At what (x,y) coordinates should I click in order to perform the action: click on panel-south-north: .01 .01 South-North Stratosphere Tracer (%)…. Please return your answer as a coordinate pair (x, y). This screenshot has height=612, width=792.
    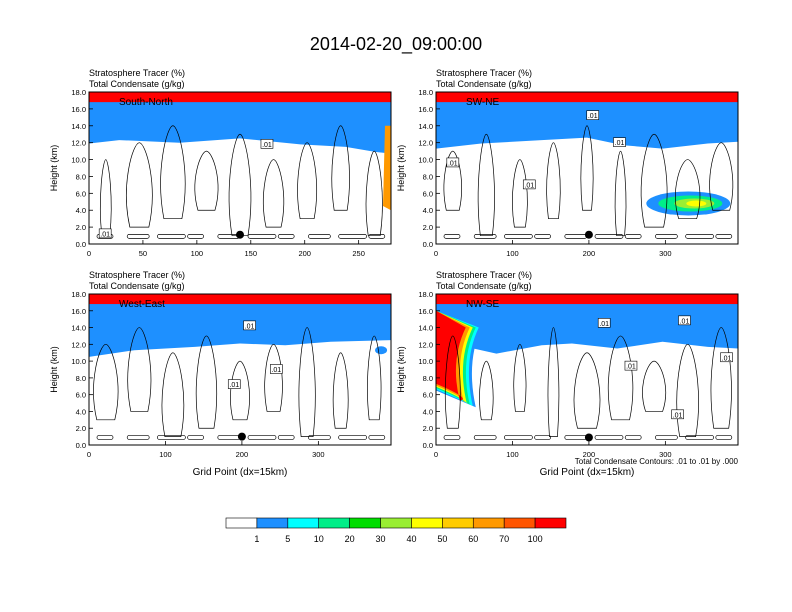
    Looking at the image, I should click on (220, 163).